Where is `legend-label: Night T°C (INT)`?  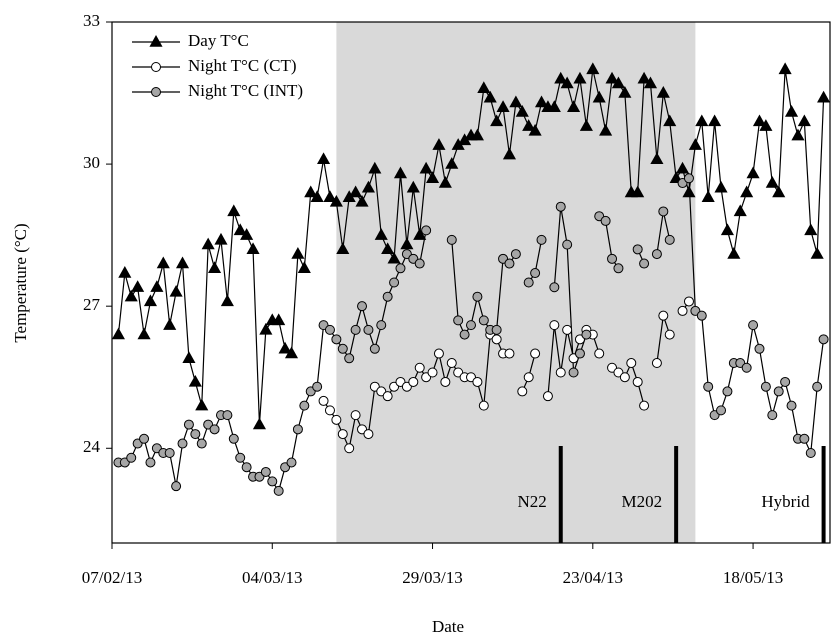 legend-label: Night T°C (INT) is located at coordinates (245, 90).